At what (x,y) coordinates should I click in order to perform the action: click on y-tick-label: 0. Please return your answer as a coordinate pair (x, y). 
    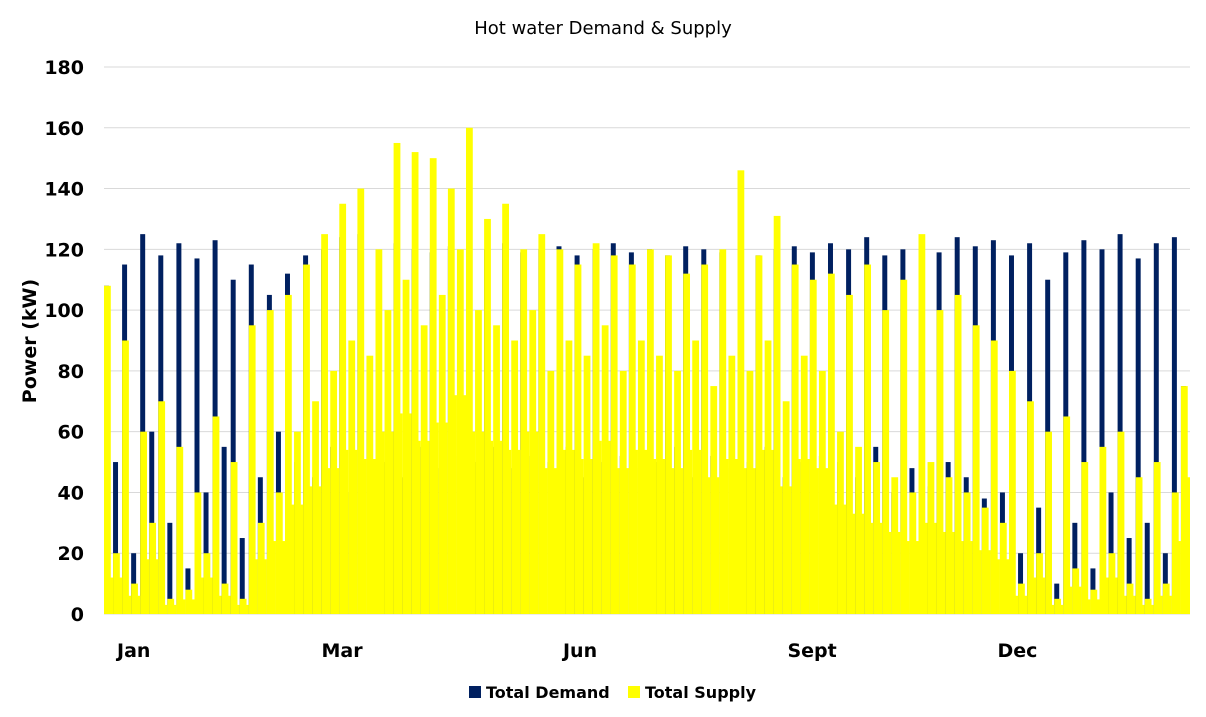
    Looking at the image, I should click on (77, 615).